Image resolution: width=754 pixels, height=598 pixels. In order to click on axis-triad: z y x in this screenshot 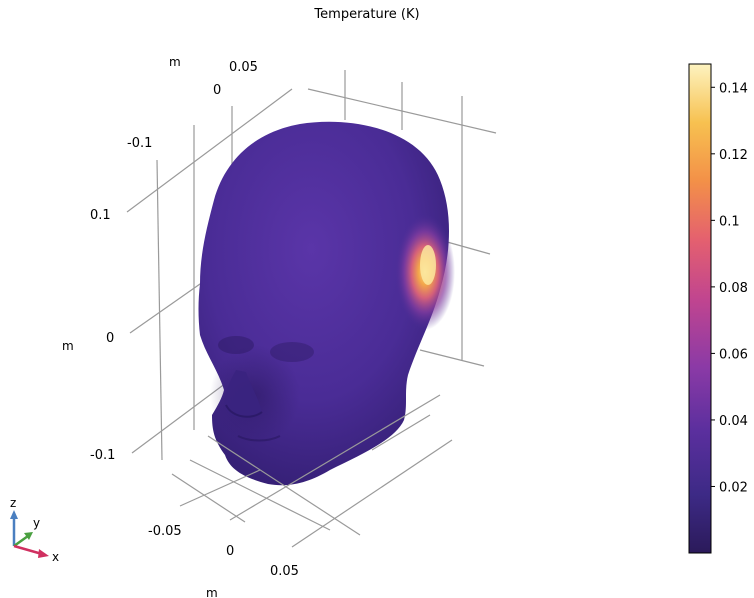, I will do `click(34, 530)`.